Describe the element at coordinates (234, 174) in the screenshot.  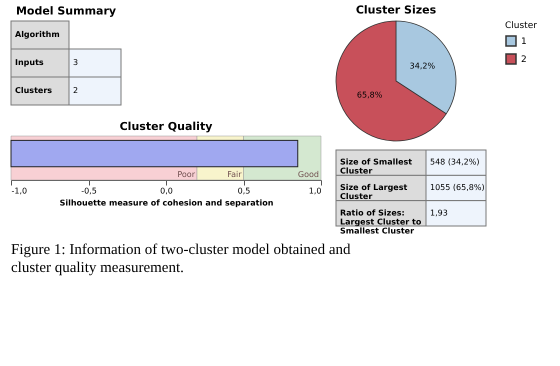
I see `band-label: Fair` at that location.